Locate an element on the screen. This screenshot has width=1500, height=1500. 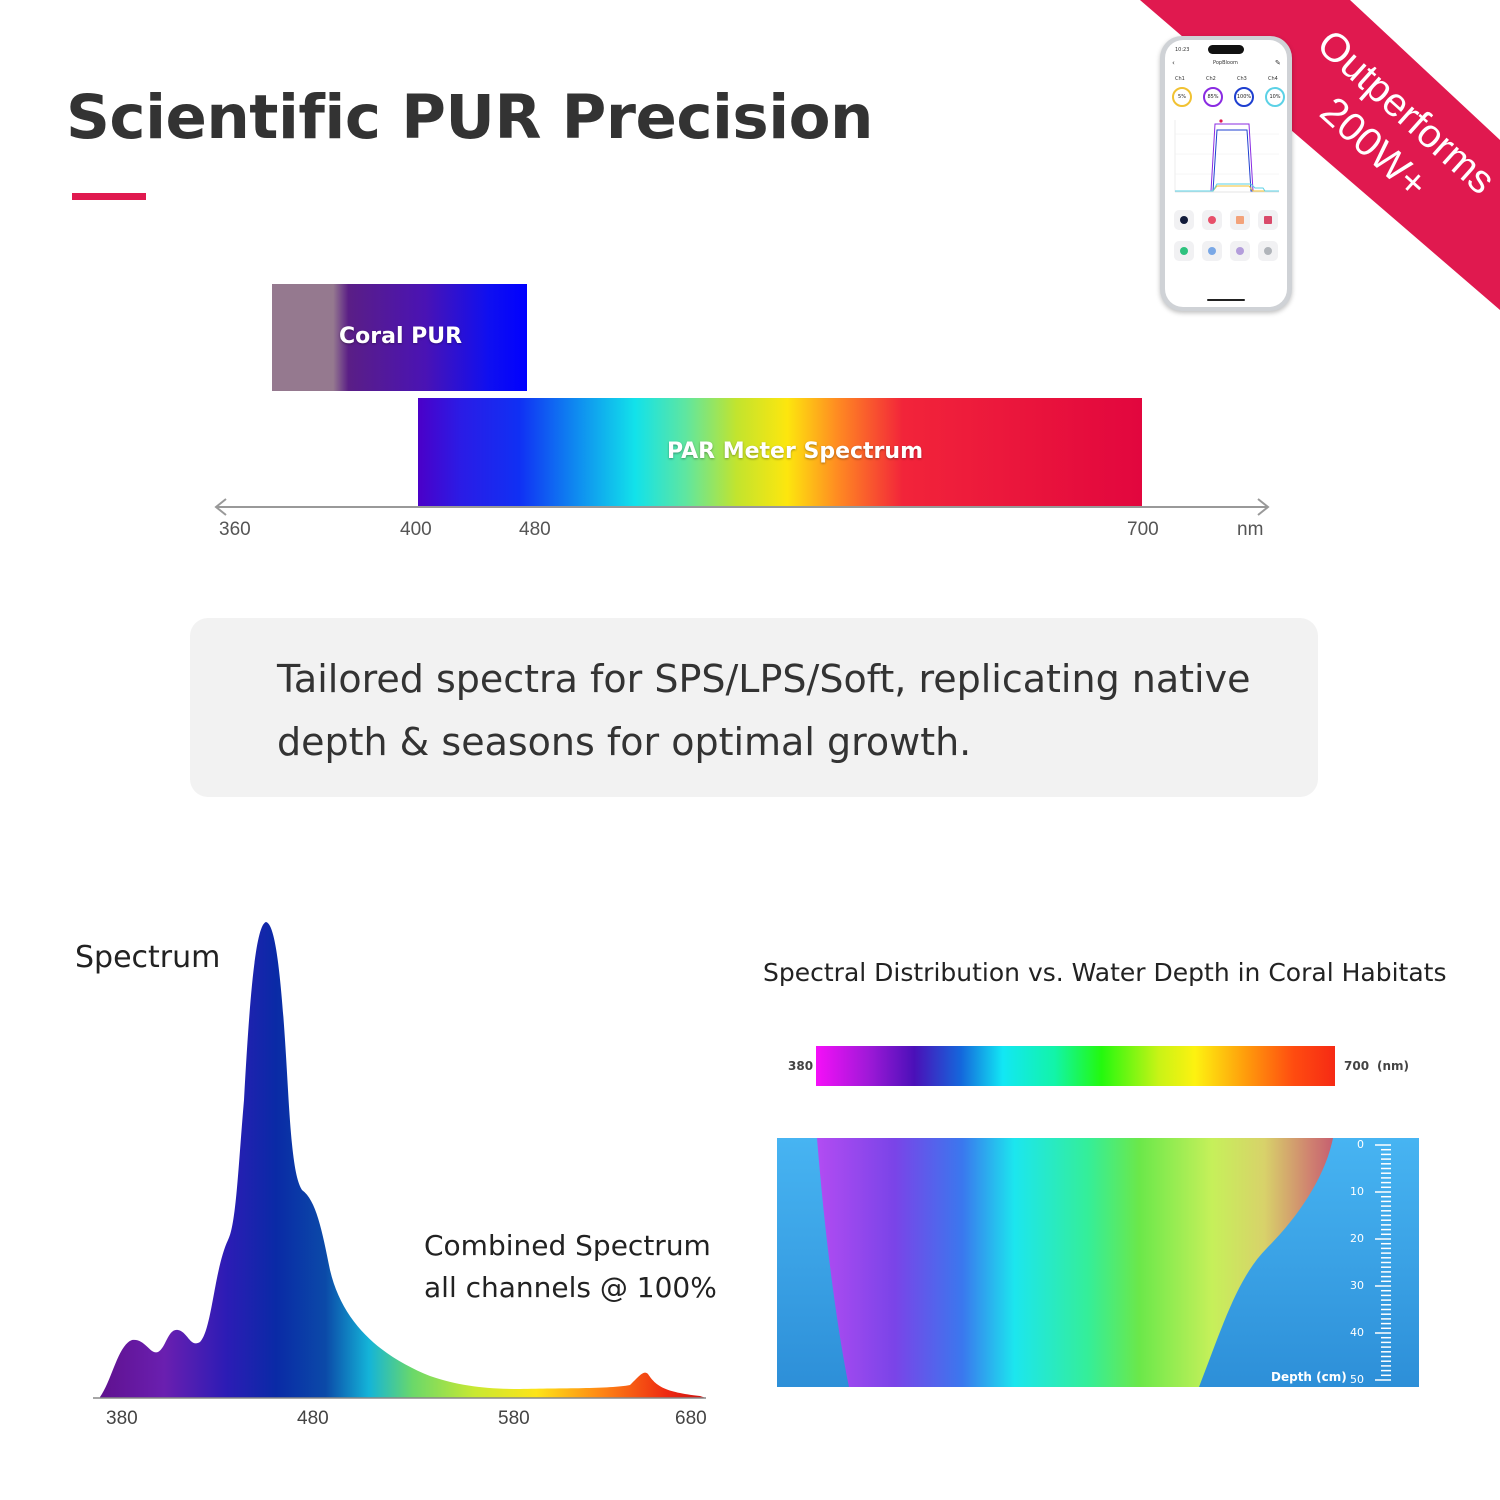
spectrum-tick-480: 480 is located at coordinates (313, 1418).